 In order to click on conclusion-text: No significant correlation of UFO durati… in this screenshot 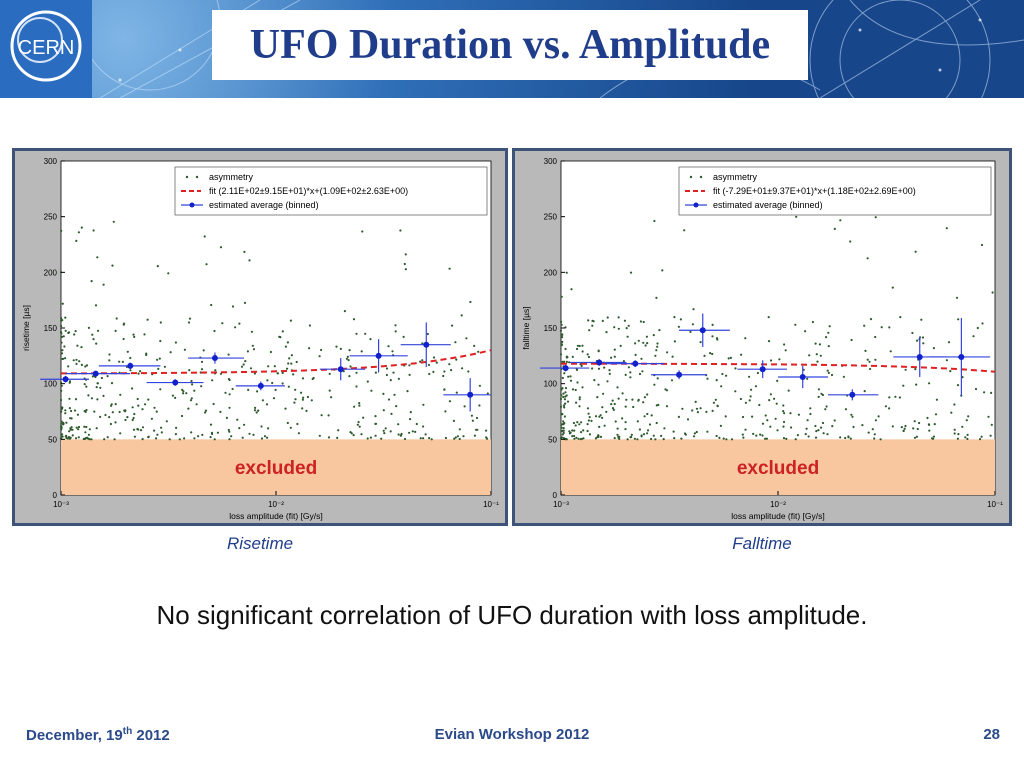, I will do `click(512, 615)`.